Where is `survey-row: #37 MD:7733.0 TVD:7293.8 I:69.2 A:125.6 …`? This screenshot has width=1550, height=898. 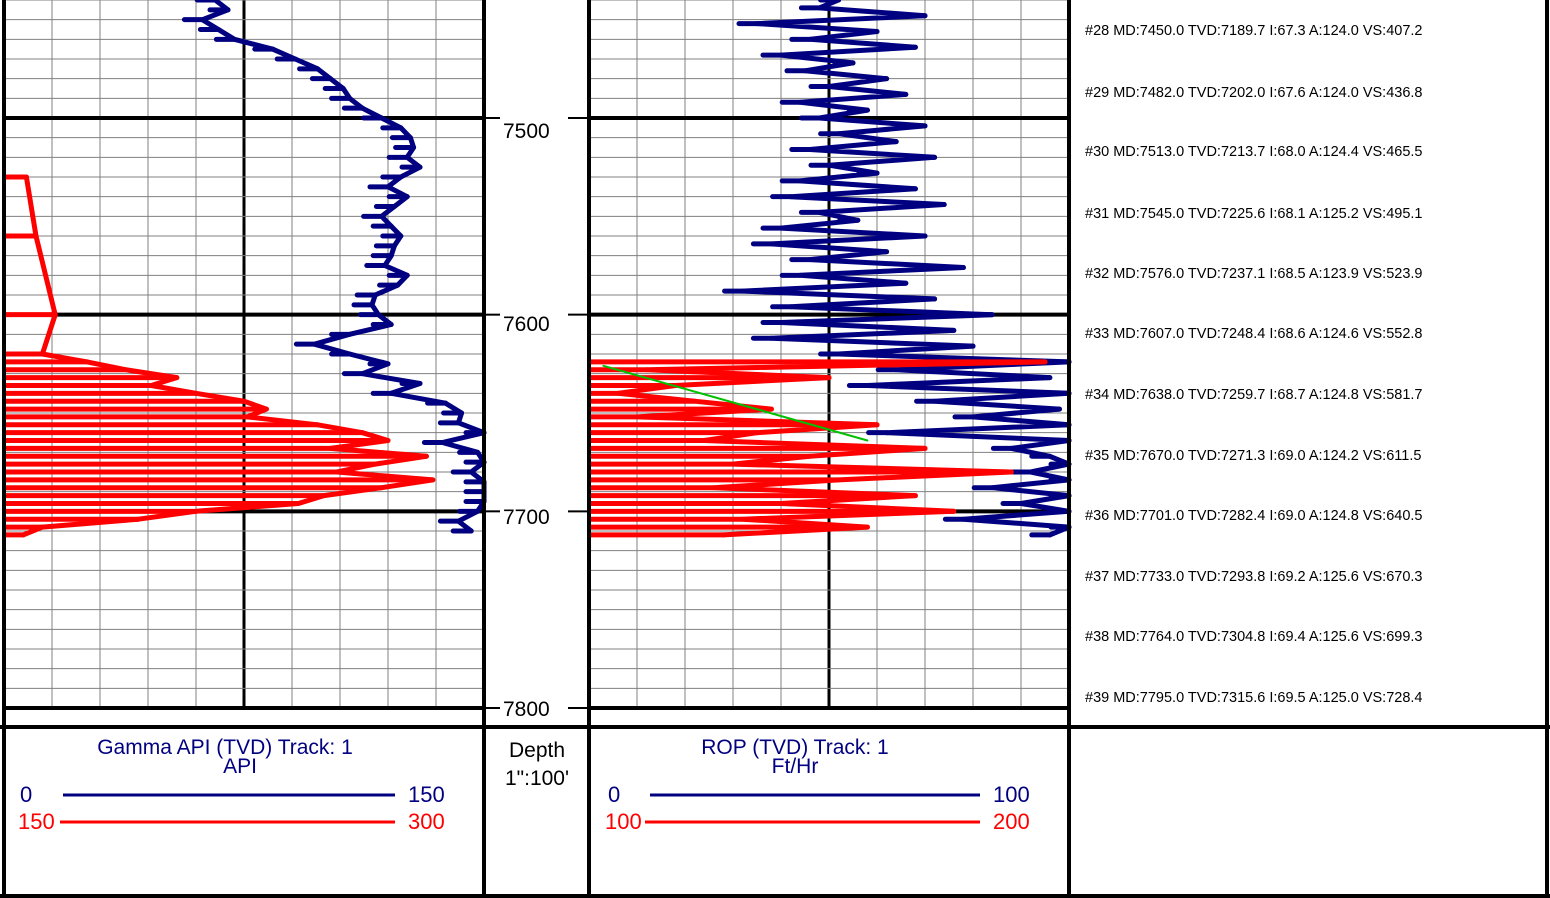
survey-row: #37 MD:7733.0 TVD:7293.8 I:69.2 A:125.6 … is located at coordinates (1254, 577).